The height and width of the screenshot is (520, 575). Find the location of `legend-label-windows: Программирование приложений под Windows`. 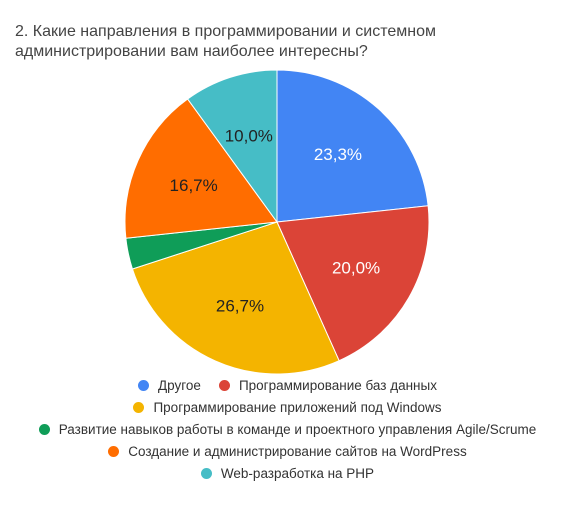

legend-label-windows: Программирование приложений под Windows is located at coordinates (297, 407).